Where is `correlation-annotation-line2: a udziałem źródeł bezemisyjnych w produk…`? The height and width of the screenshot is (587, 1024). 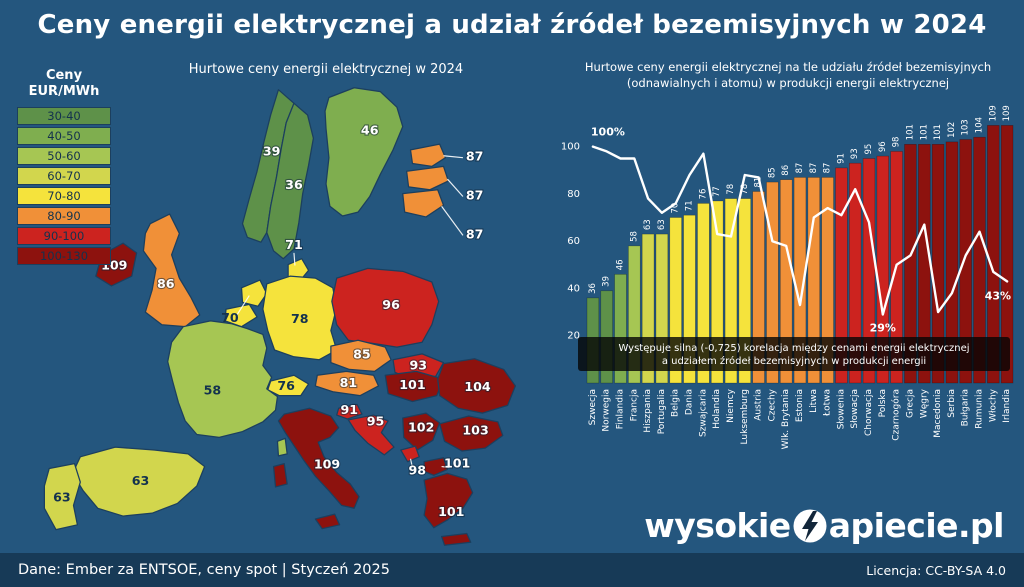 correlation-annotation-line2: a udziałem źródeł bezemisyjnych w produk… is located at coordinates (794, 361).